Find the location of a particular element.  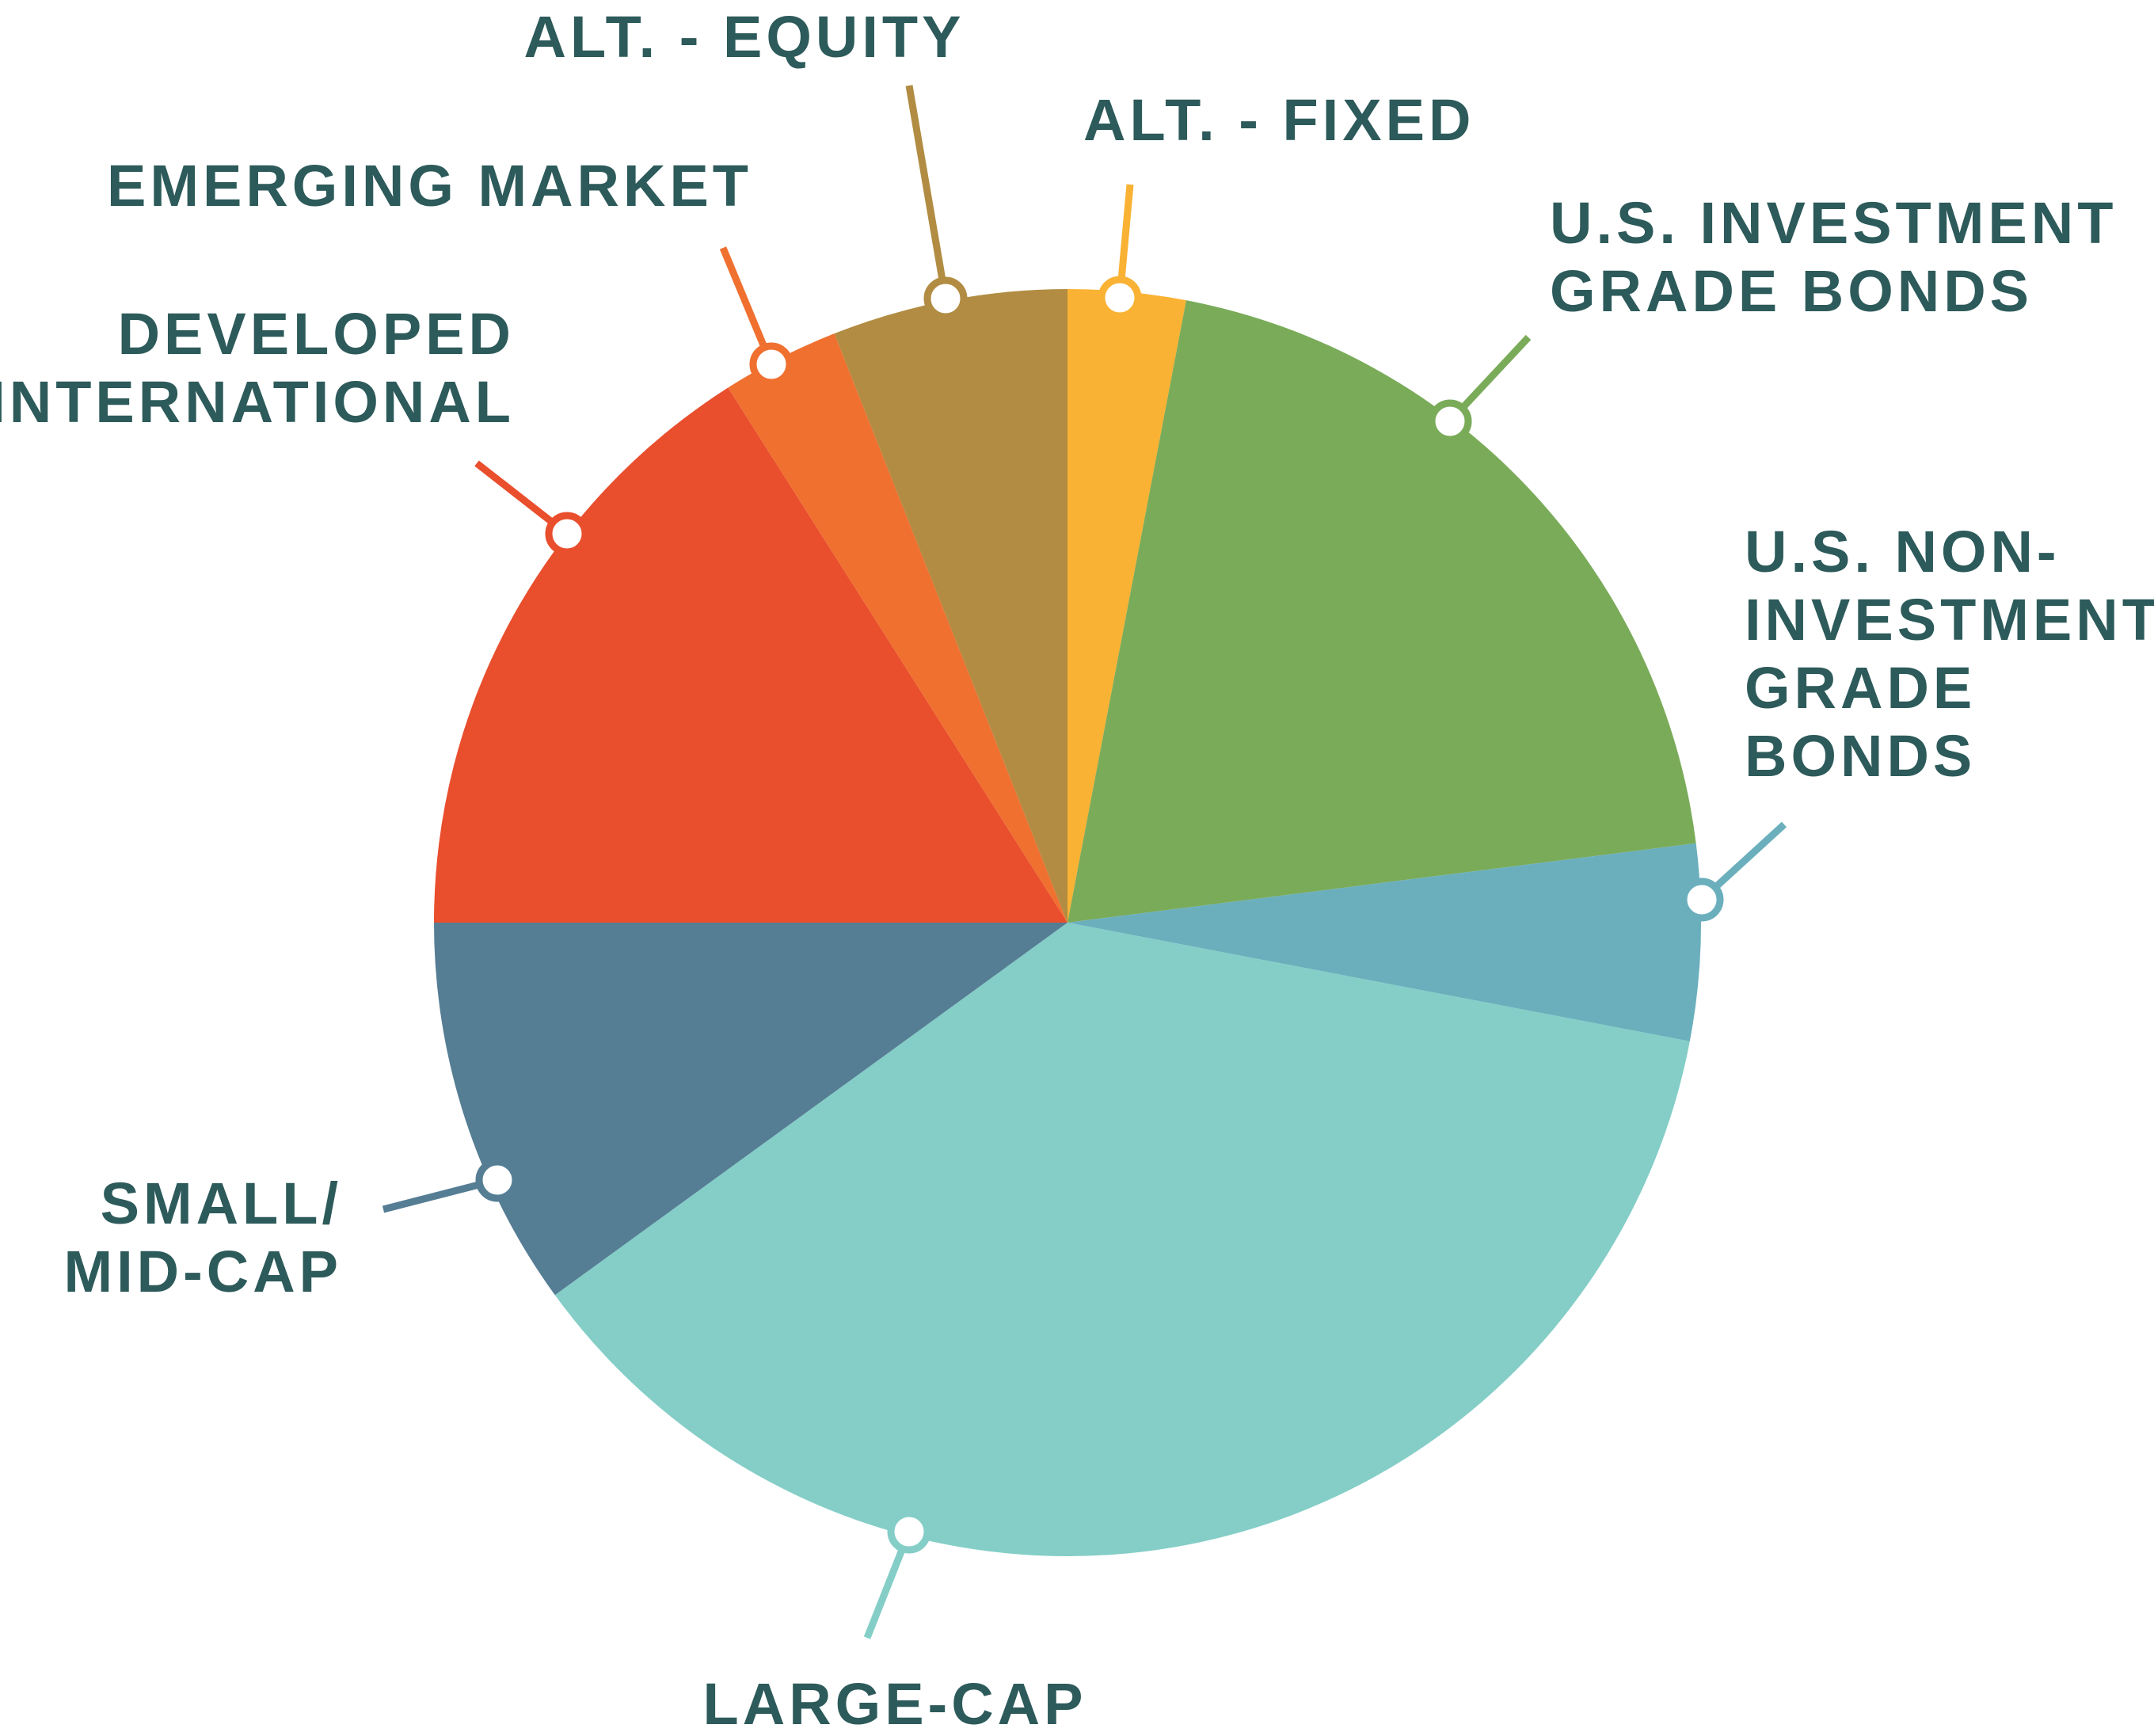

pie-slice-alt-equity is located at coordinates (950, 606).